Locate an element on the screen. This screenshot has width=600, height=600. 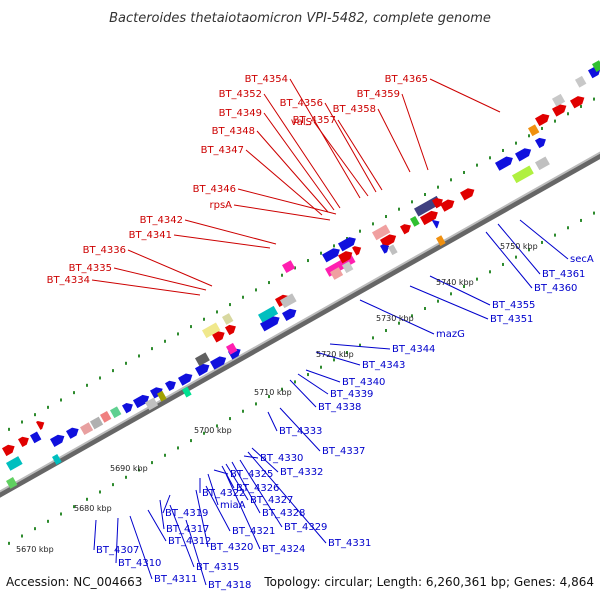
reverse-gene-label: BT_4344 is located at coordinates (413, 349).